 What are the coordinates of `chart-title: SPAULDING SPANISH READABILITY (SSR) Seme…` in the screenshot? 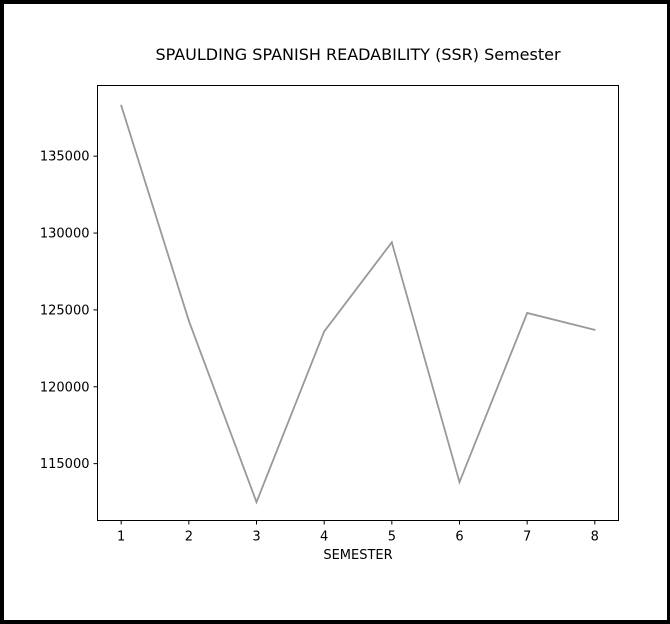 It's located at (358, 54).